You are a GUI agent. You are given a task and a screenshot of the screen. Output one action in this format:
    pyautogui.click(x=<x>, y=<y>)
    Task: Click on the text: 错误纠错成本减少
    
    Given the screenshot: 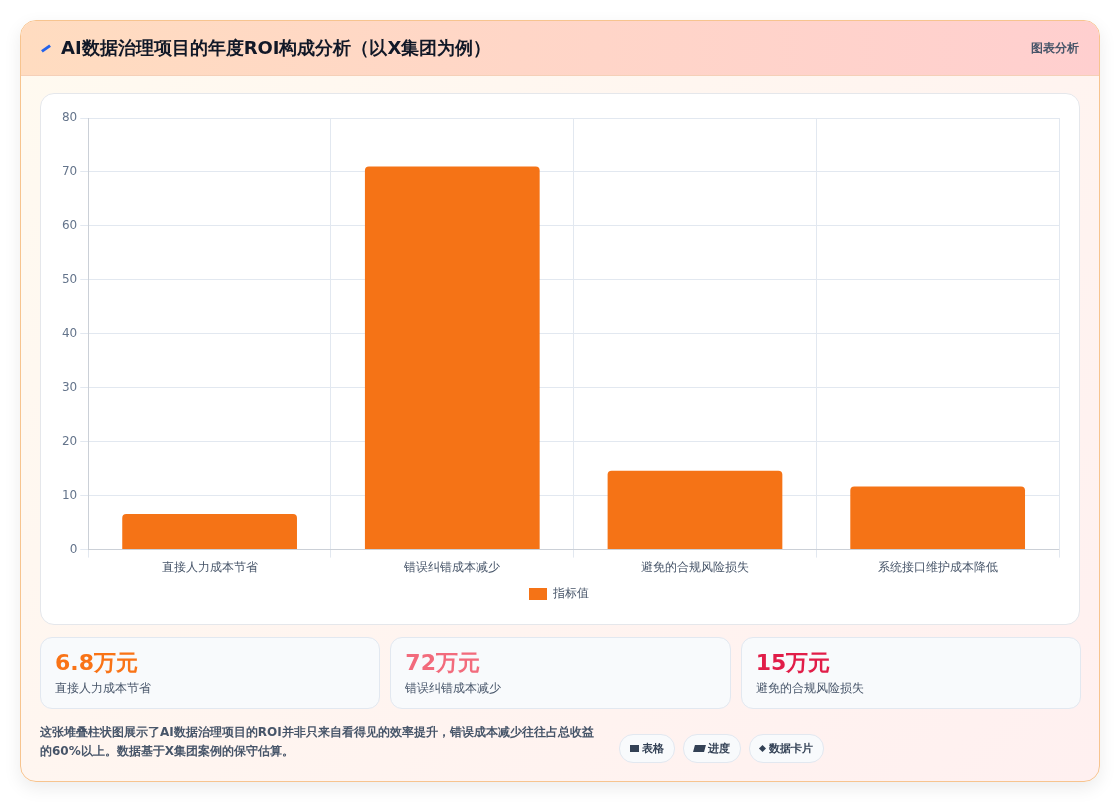 What is the action you would take?
    pyautogui.click(x=454, y=688)
    